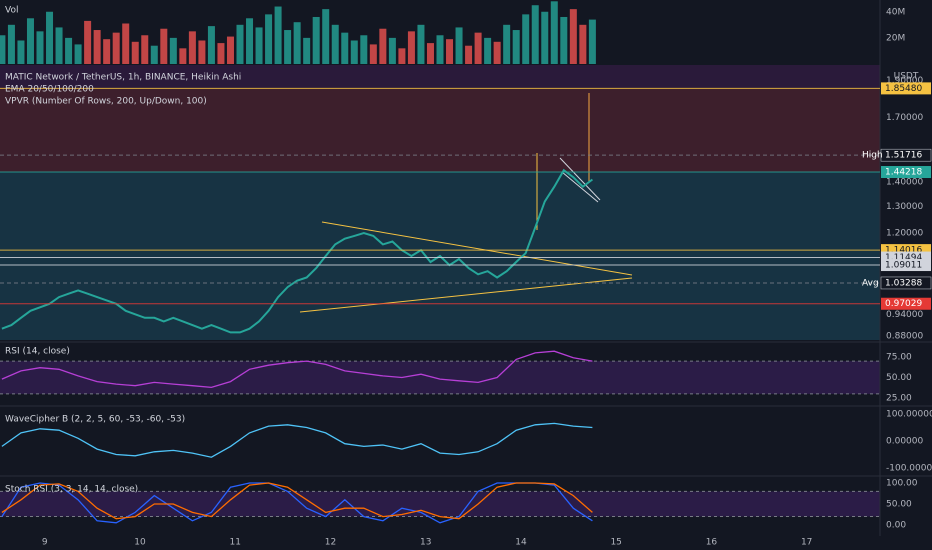 Image resolution: width=932 pixels, height=550 pixels. I want to click on y-tick-label: 50.00, so click(899, 378).